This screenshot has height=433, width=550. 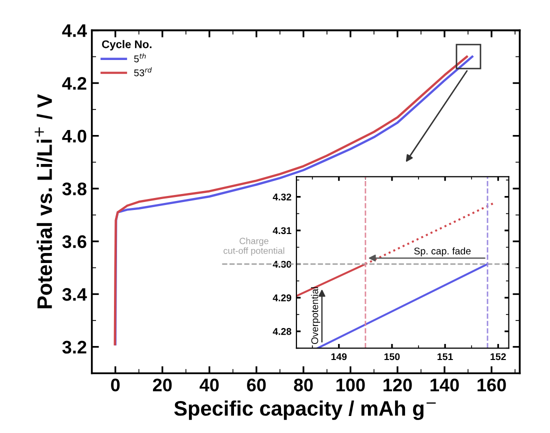 I want to click on x-tick-label: 150, so click(x=392, y=356).